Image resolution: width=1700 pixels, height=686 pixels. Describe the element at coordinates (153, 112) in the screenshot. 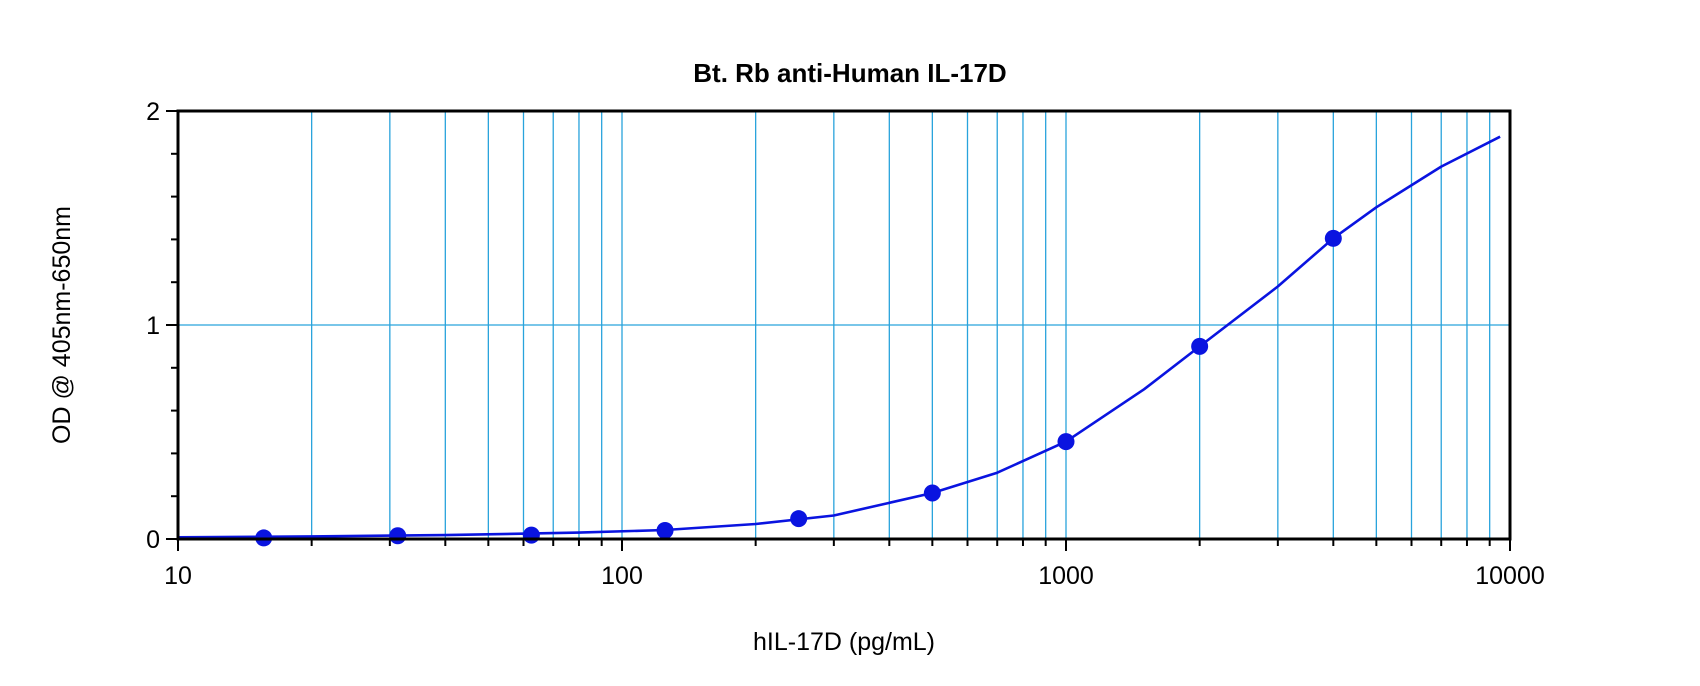

I see `y-tick-label: 2` at that location.